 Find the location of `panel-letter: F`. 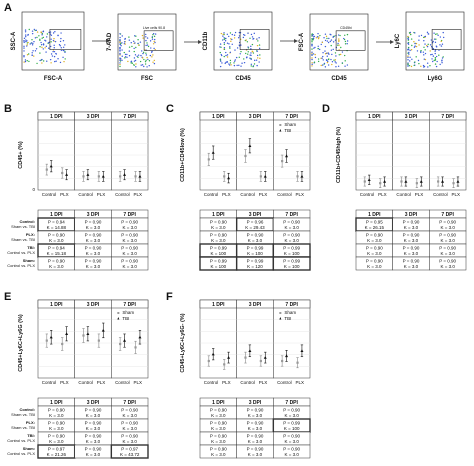

panel-letter: F is located at coordinates (169, 297).